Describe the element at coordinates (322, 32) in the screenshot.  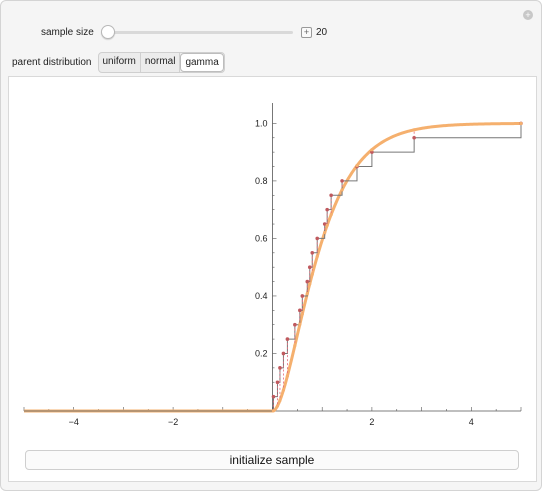
I see `sample-size-value: 20` at that location.